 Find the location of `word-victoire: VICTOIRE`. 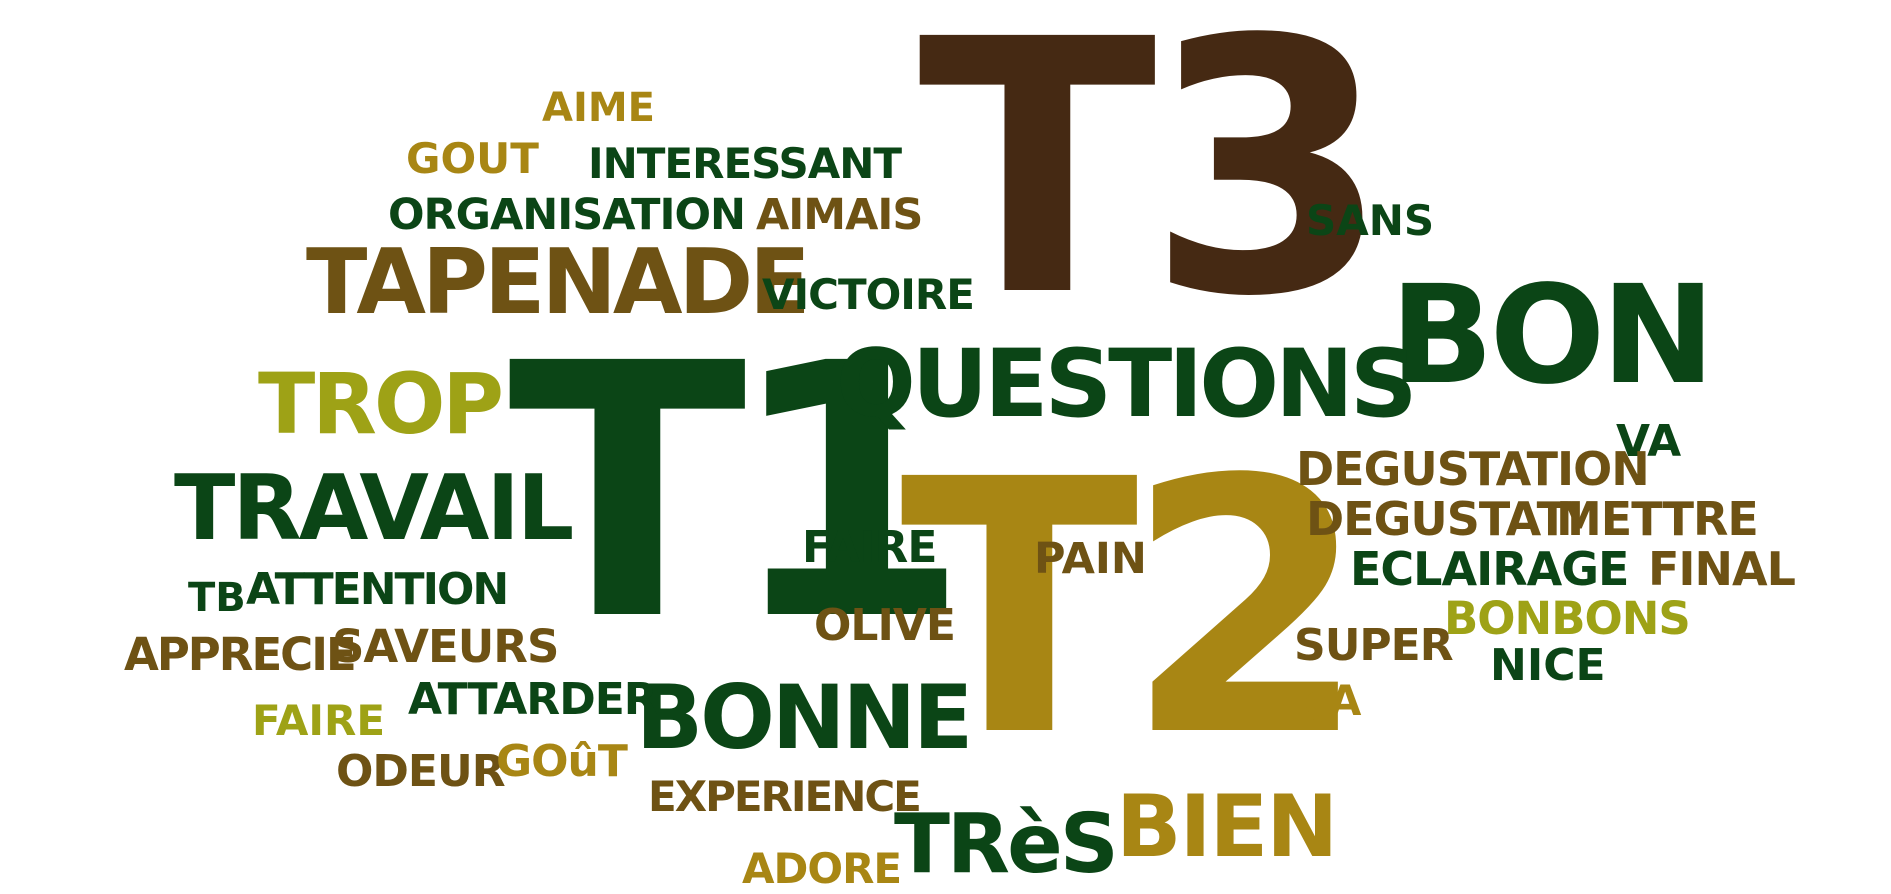

word-victoire: VICTOIRE is located at coordinates (868, 294).